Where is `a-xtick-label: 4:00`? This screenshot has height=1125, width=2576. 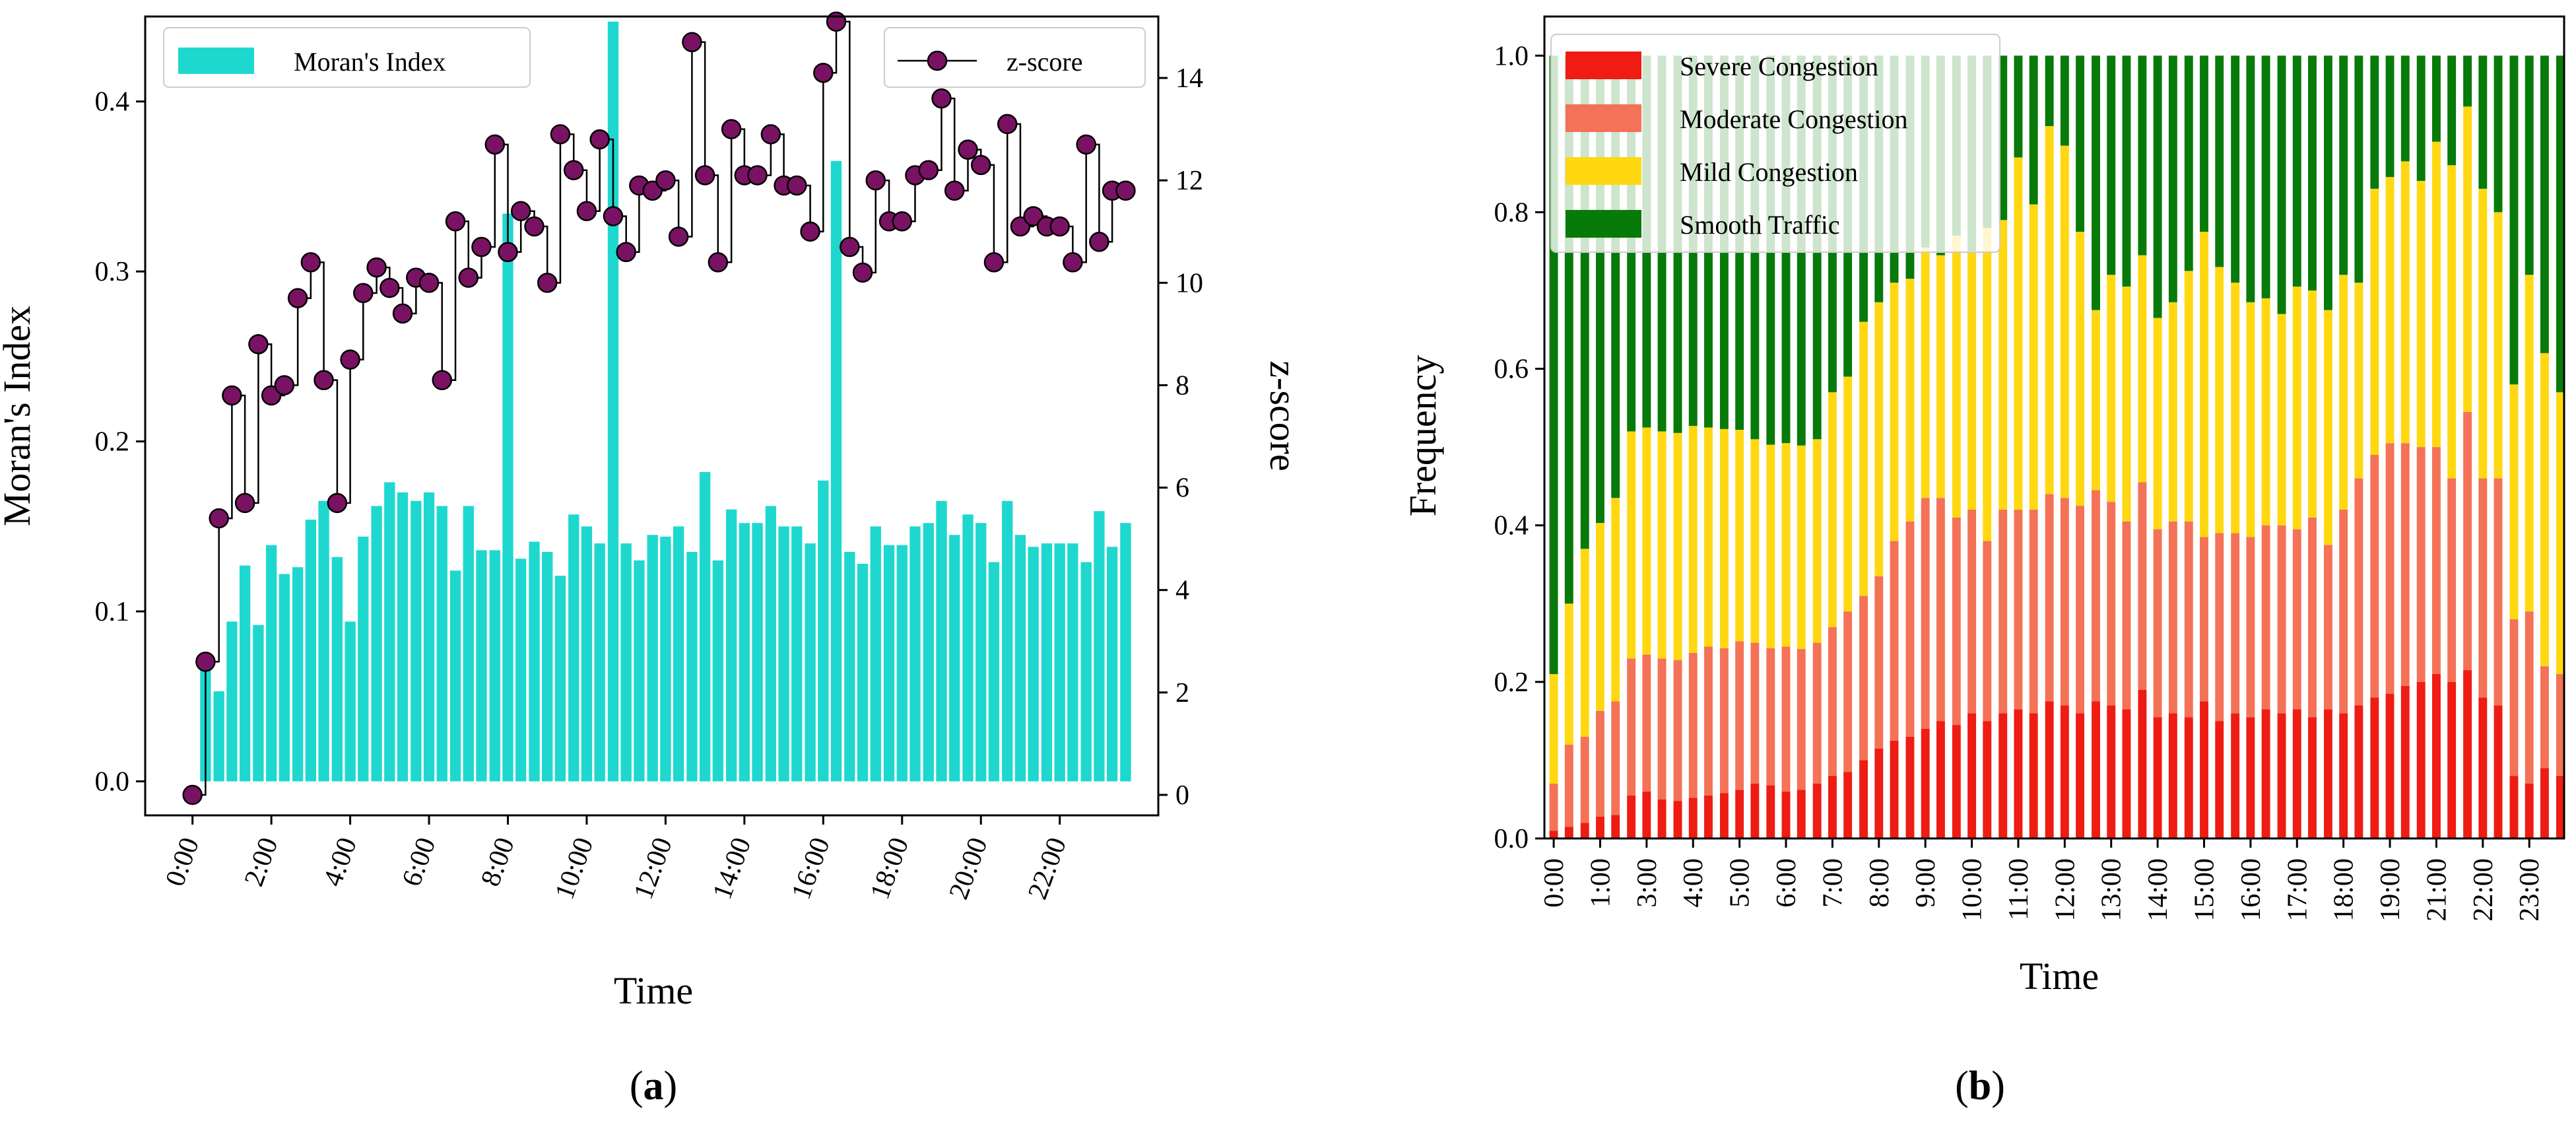 a-xtick-label: 4:00 is located at coordinates (340, 862).